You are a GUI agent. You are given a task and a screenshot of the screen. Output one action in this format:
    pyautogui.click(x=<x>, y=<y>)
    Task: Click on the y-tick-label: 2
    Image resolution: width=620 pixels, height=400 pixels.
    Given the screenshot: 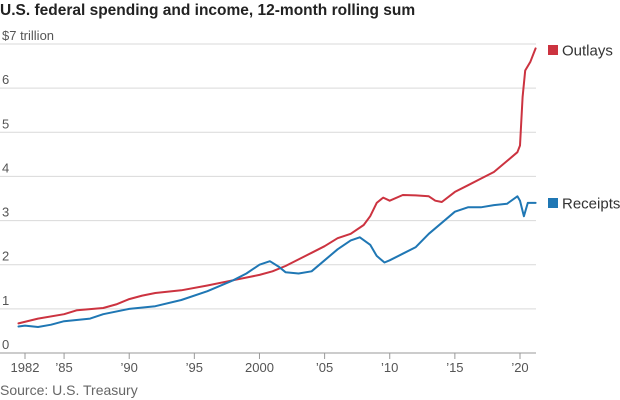 What is the action you would take?
    pyautogui.click(x=5, y=256)
    